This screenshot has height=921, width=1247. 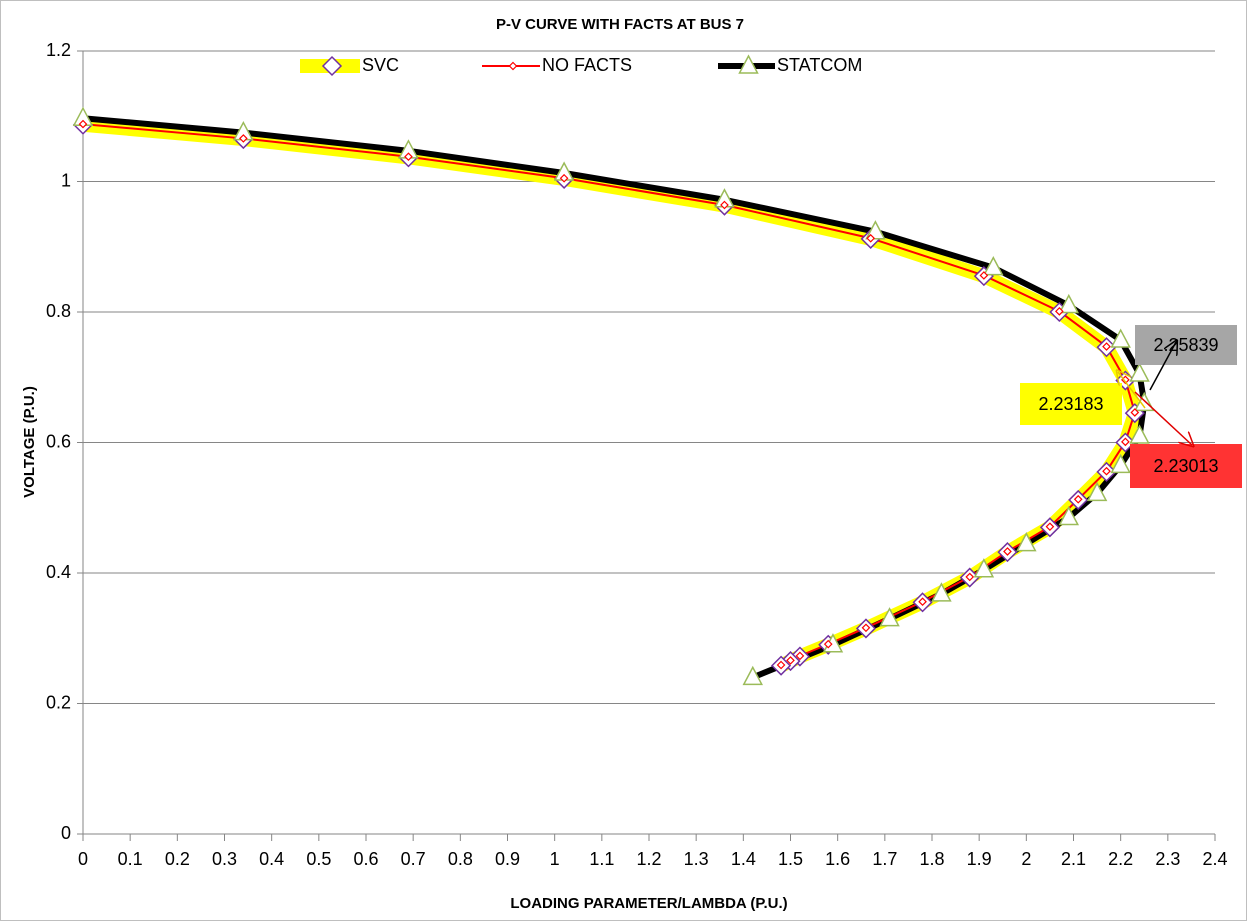 I want to click on y-tick-label: 0.8, so click(x=58, y=311).